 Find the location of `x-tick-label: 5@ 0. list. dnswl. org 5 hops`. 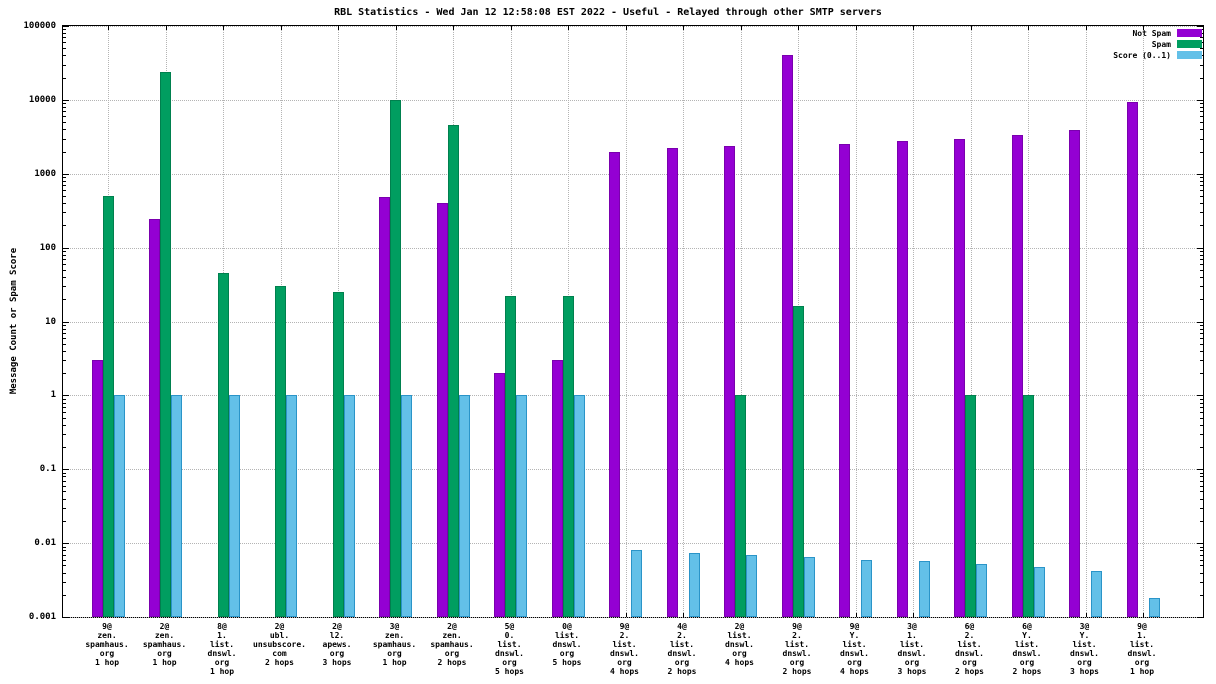

x-tick-label: 5@ 0. list. dnswl. org 5 hops is located at coordinates (509, 649).